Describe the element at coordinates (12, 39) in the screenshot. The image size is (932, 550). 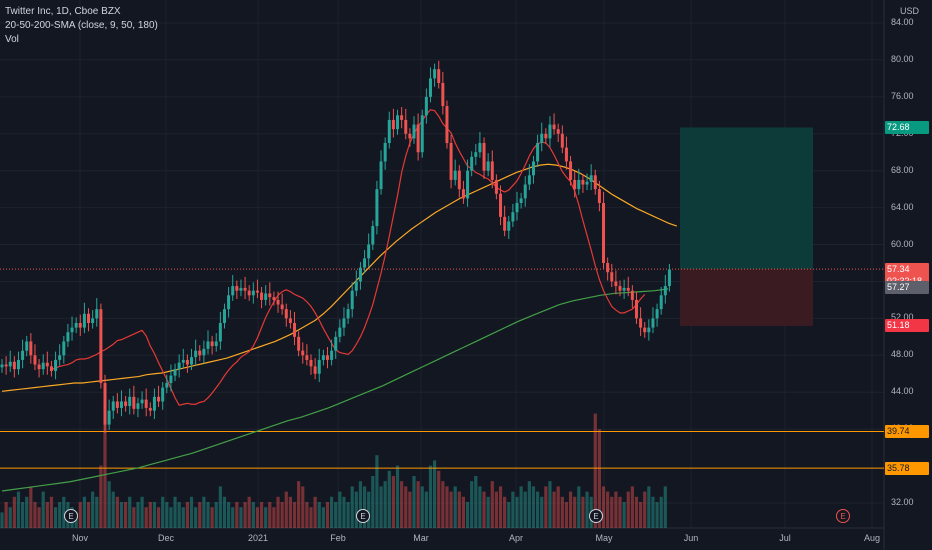
I see `volume-legend: Vol` at that location.